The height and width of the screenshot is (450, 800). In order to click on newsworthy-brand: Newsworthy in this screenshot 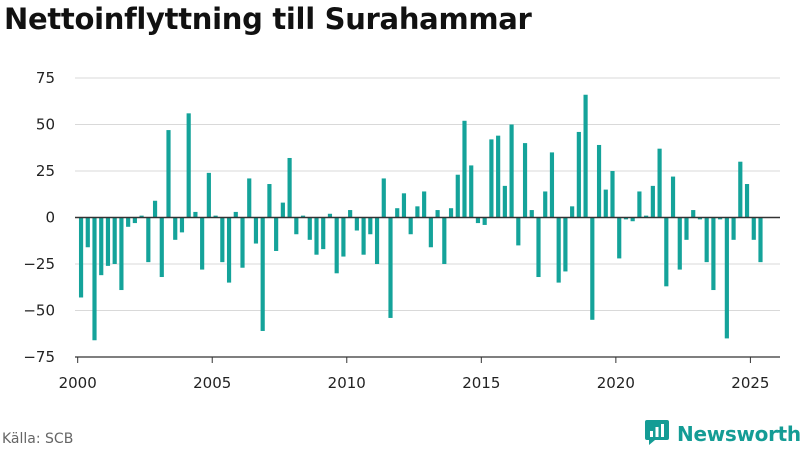, I will do `click(722, 433)`.